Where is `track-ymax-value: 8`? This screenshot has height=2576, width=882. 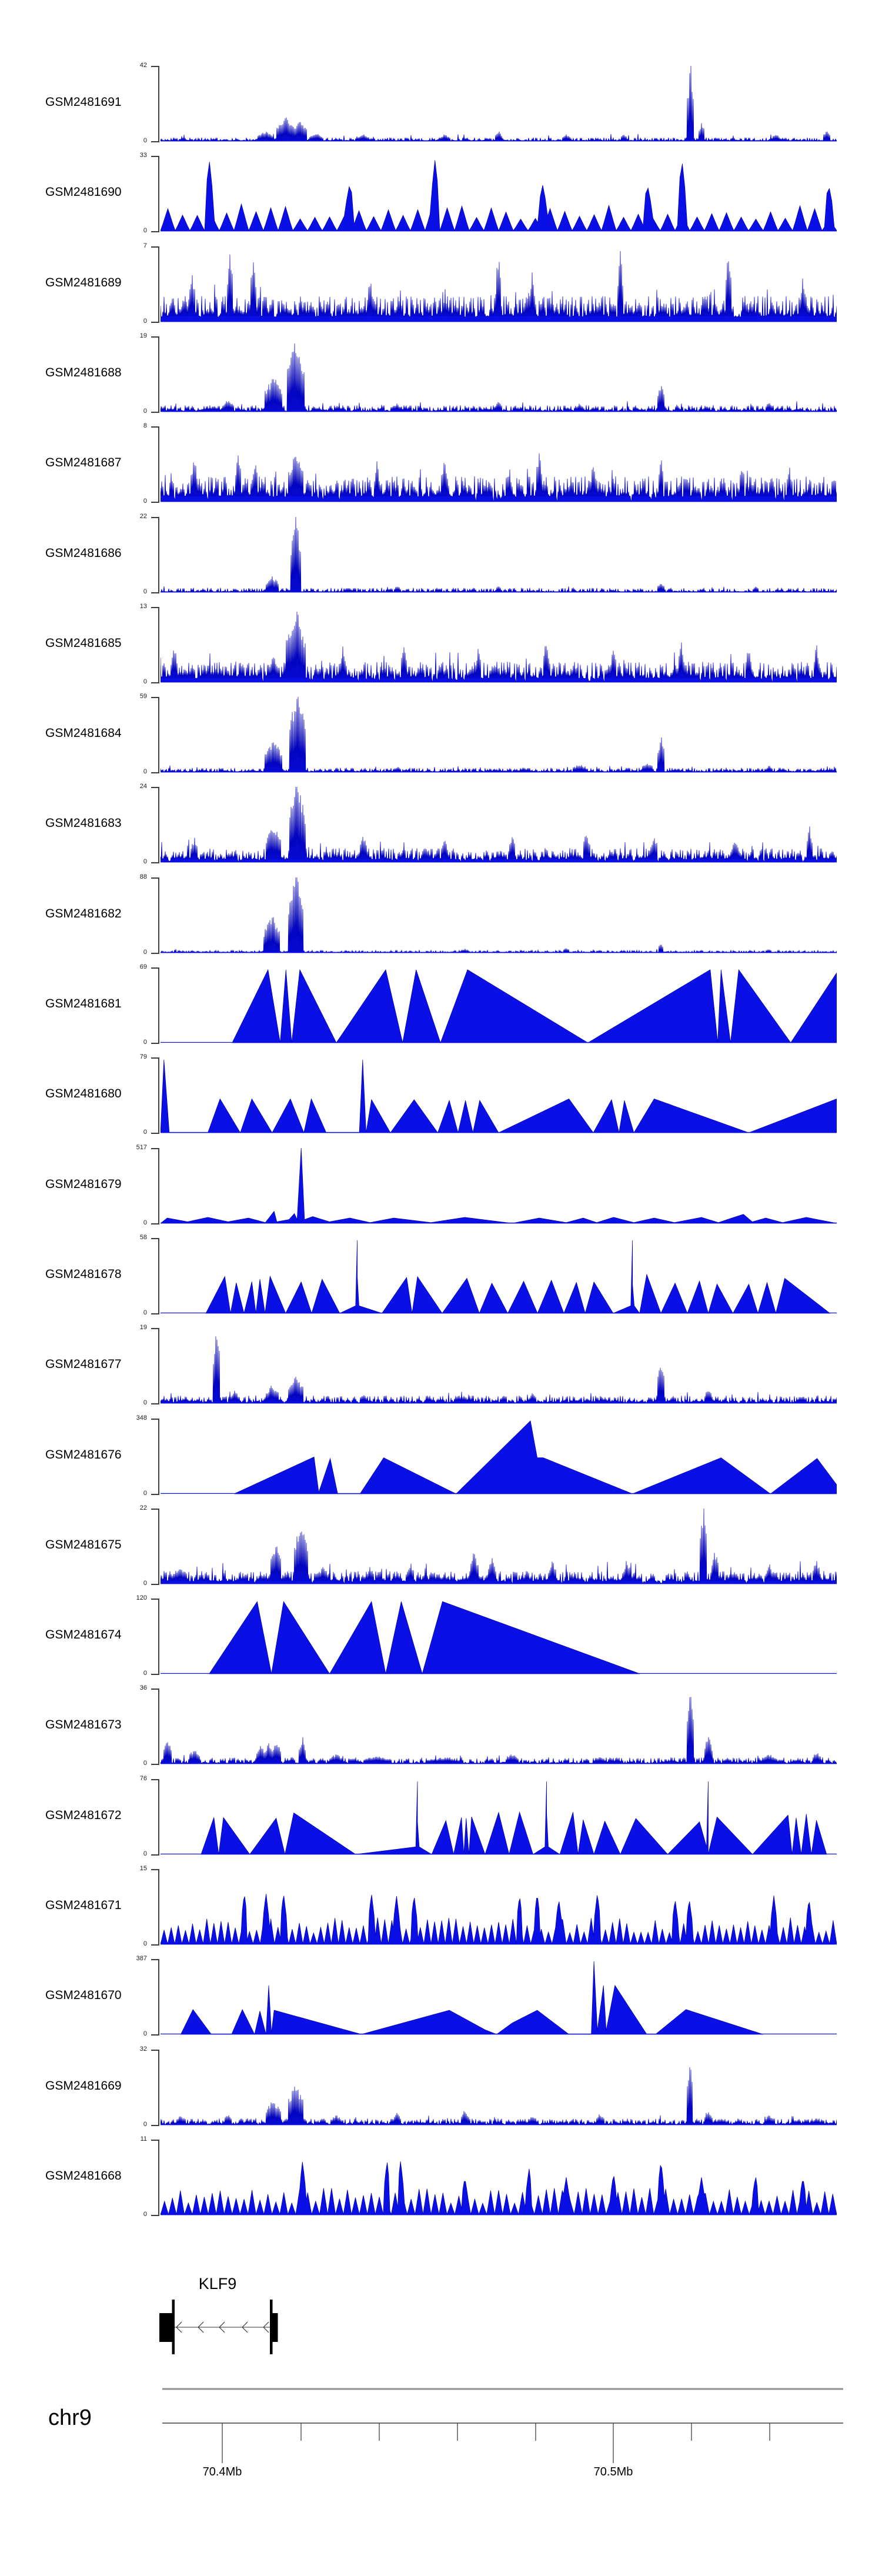 track-ymax-value: 8 is located at coordinates (145, 425).